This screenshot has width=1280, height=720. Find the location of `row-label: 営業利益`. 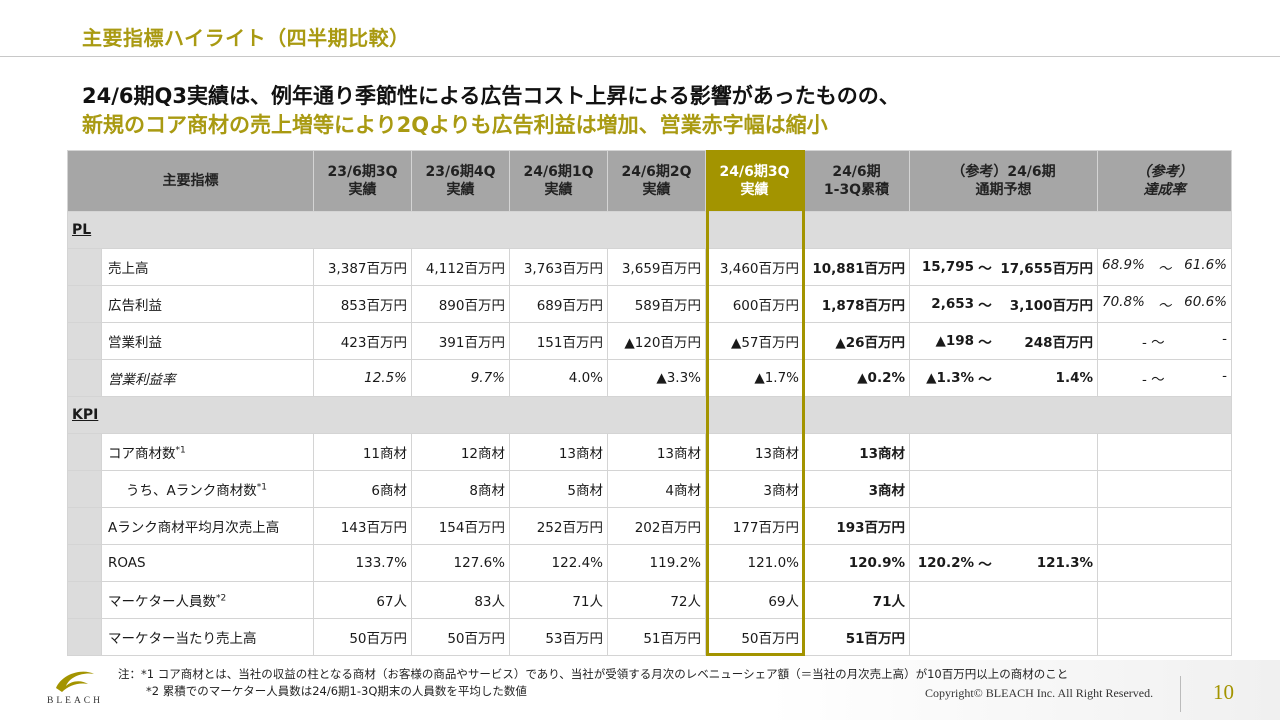

row-label: 営業利益 is located at coordinates (207, 341).